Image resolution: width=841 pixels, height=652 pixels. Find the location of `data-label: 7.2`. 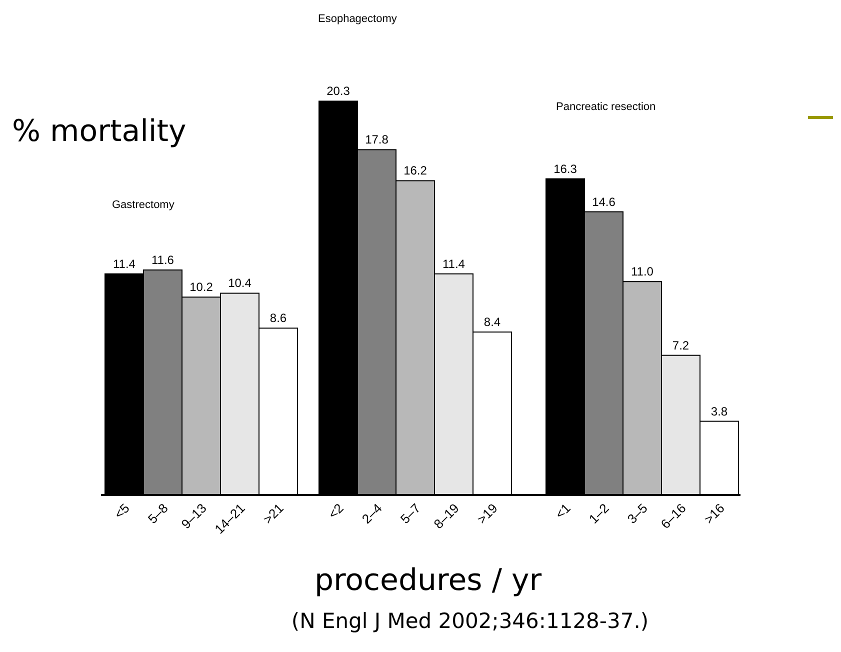

data-label: 7.2 is located at coordinates (681, 345).